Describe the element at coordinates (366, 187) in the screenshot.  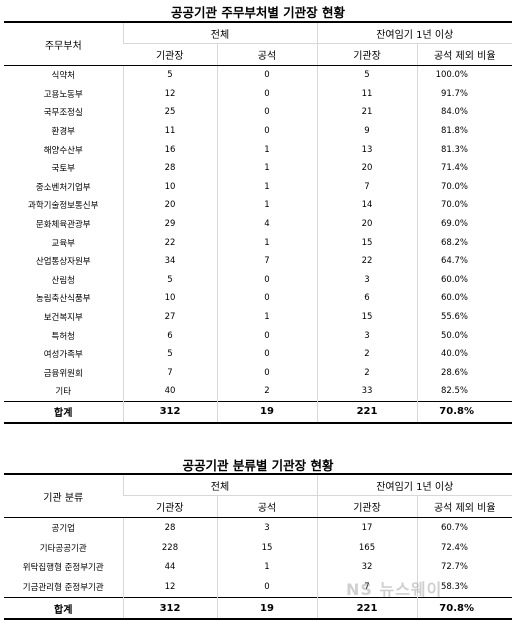
I see `cell-remaining: 7` at that location.